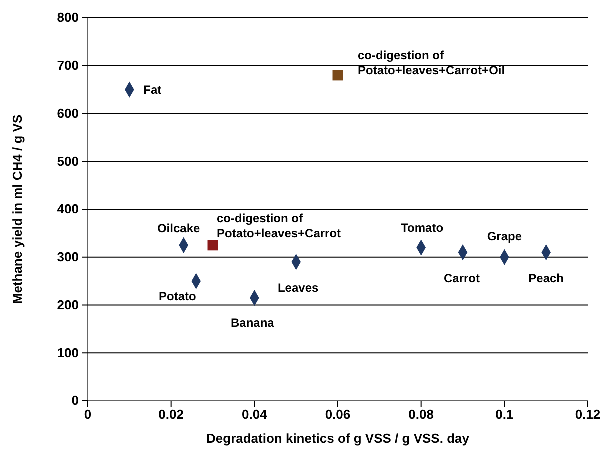 The width and height of the screenshot is (606, 455). I want to click on x-axis-title: Degradation kinetics of g VSS / g VSS. day, so click(338, 438).